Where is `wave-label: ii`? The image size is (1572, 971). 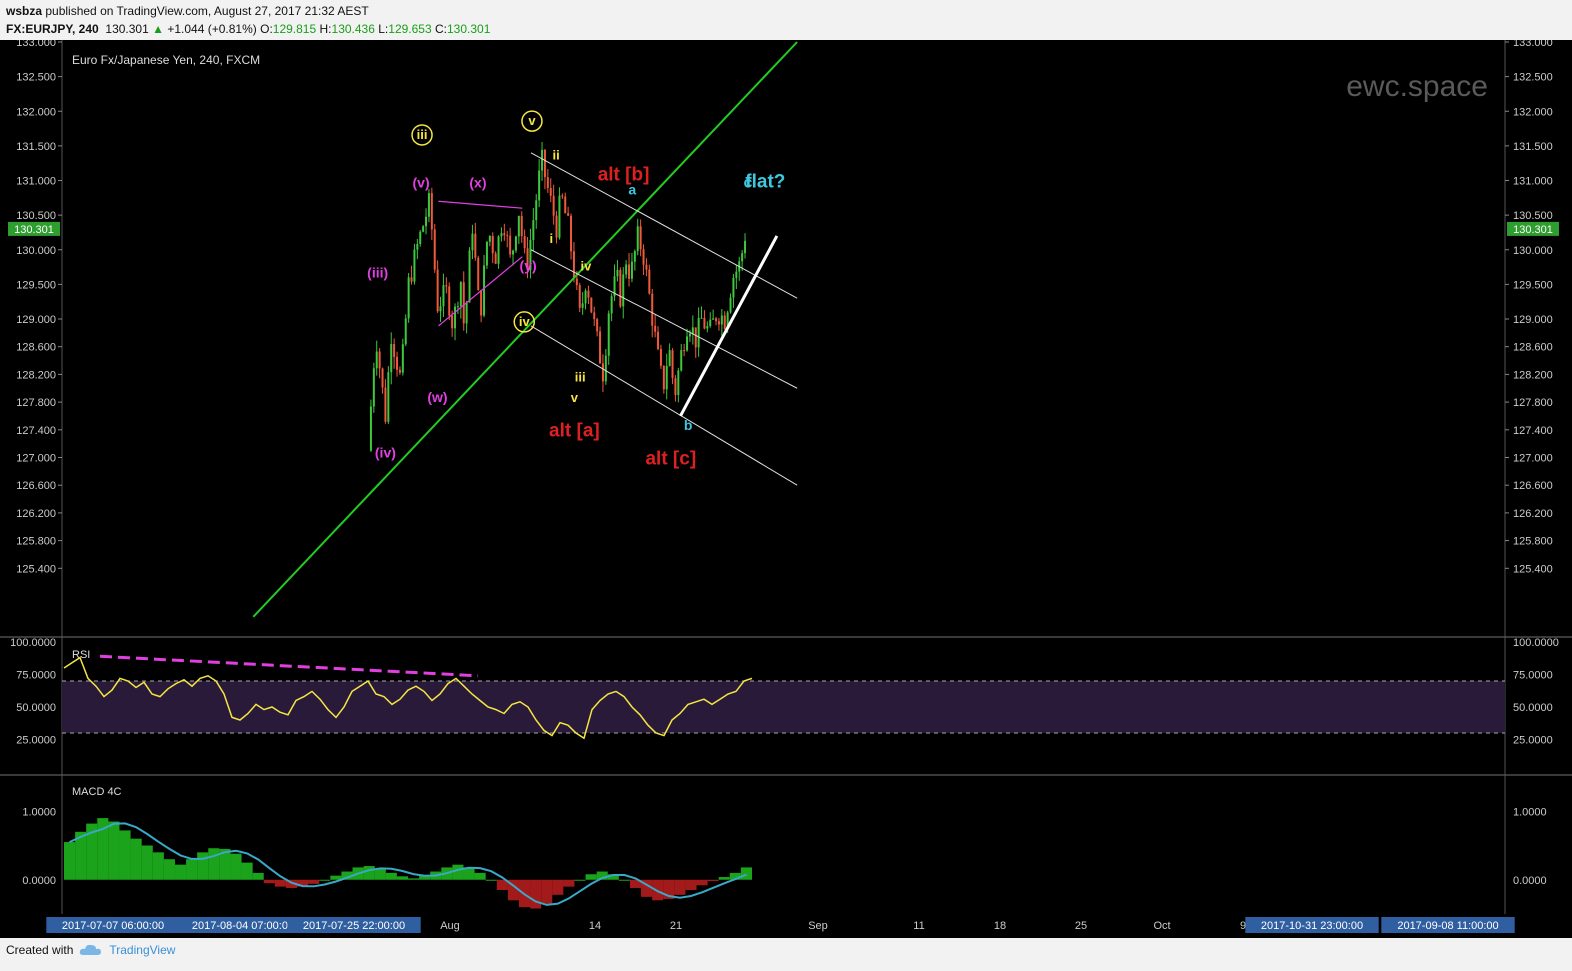 wave-label: ii is located at coordinates (555, 155).